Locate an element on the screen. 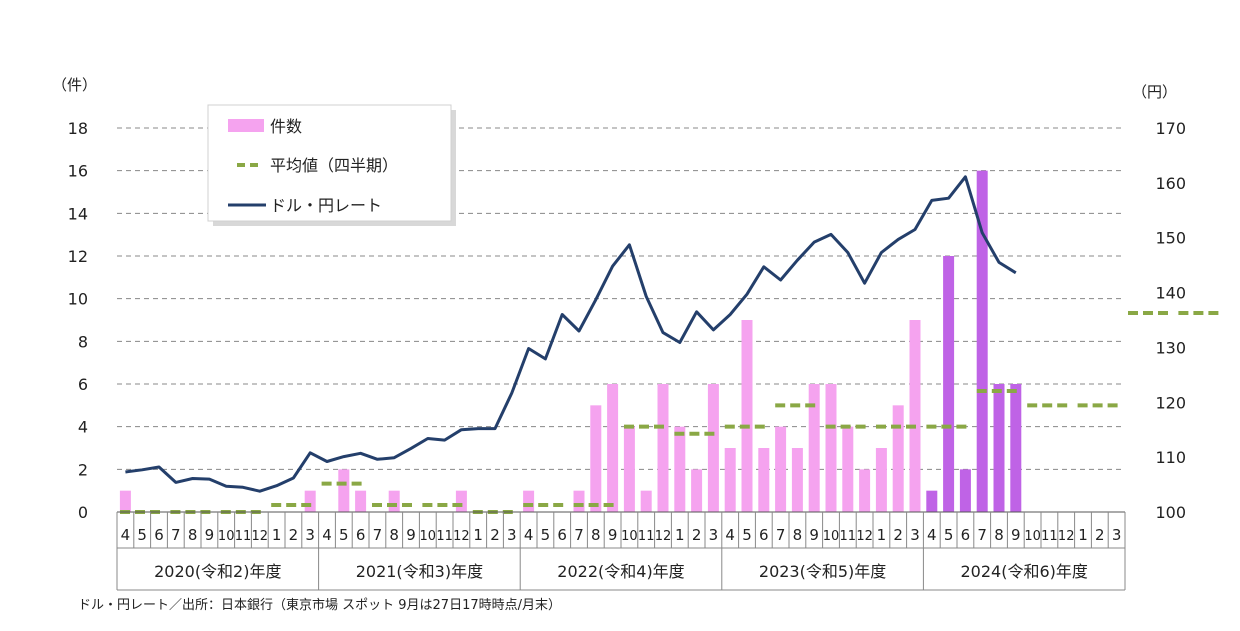 The height and width of the screenshot is (631, 1240). right-tick-label: 170 is located at coordinates (1170, 128).